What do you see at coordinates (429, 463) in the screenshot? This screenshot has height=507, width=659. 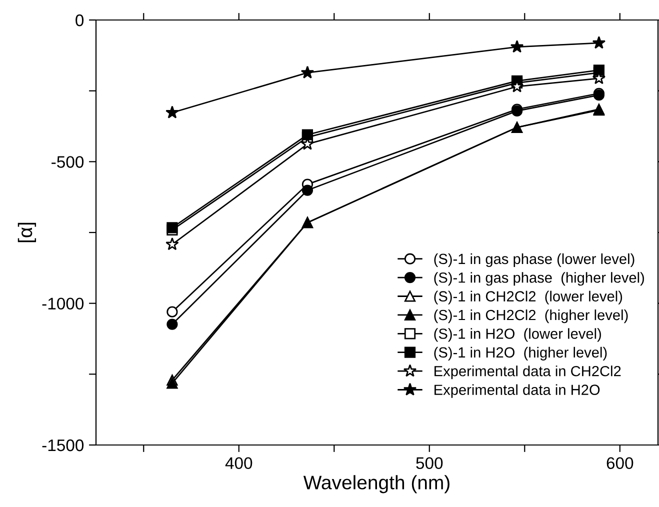 I see `x-tick-label: 500` at bounding box center [429, 463].